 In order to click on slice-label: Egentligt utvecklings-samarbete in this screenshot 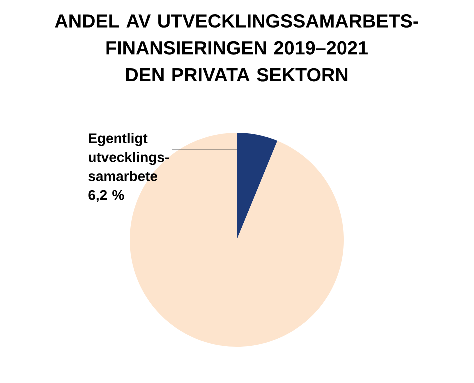, I will do `click(129, 157)`.